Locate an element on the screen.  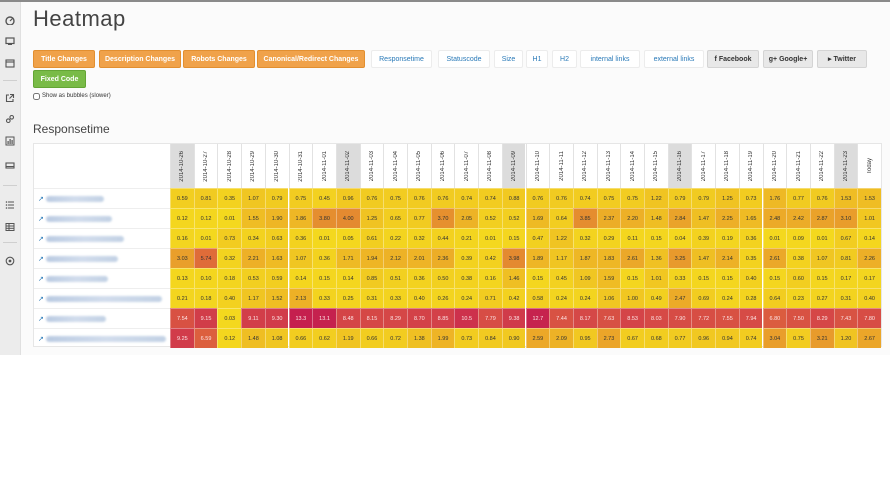
robots-changes-button: Robots Changes is located at coordinates (219, 59).